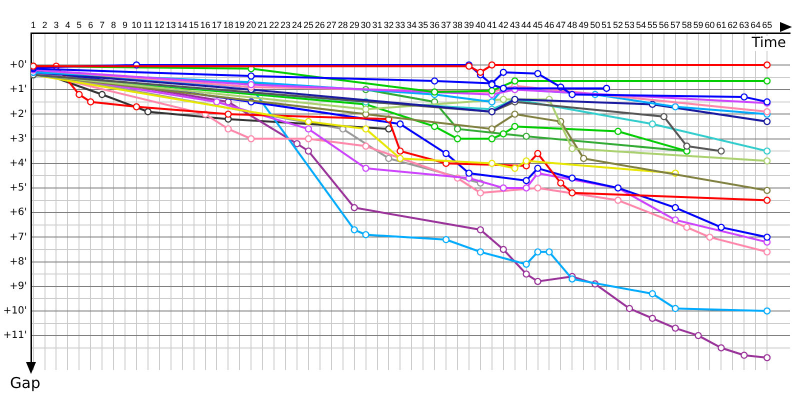 The width and height of the screenshot is (800, 400). I want to click on x-tick-label: 11, so click(148, 25).